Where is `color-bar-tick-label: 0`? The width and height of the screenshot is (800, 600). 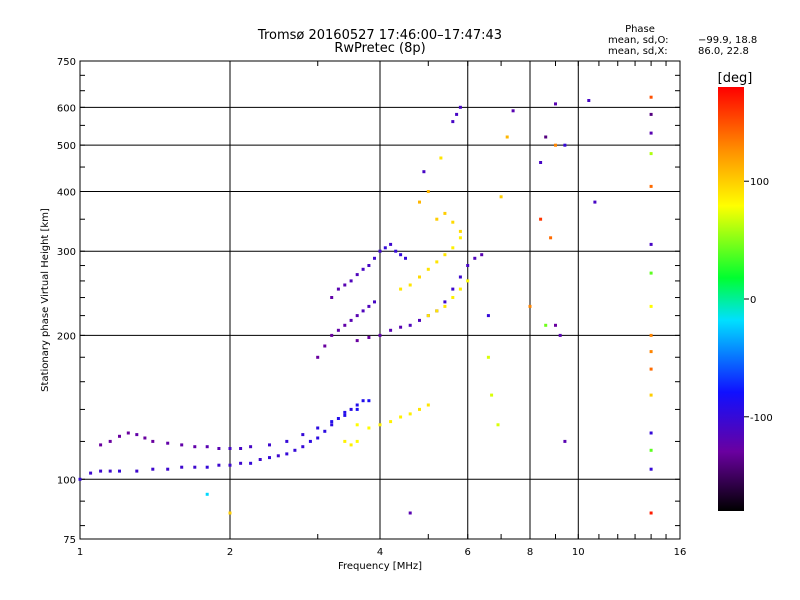
color-bar-tick-label: 0 is located at coordinates (753, 300).